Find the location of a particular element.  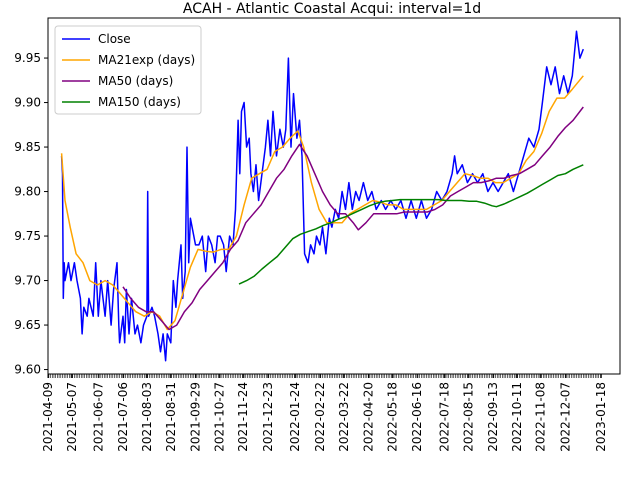

x-tick-label: 2022-09-13 is located at coordinates (493, 417).